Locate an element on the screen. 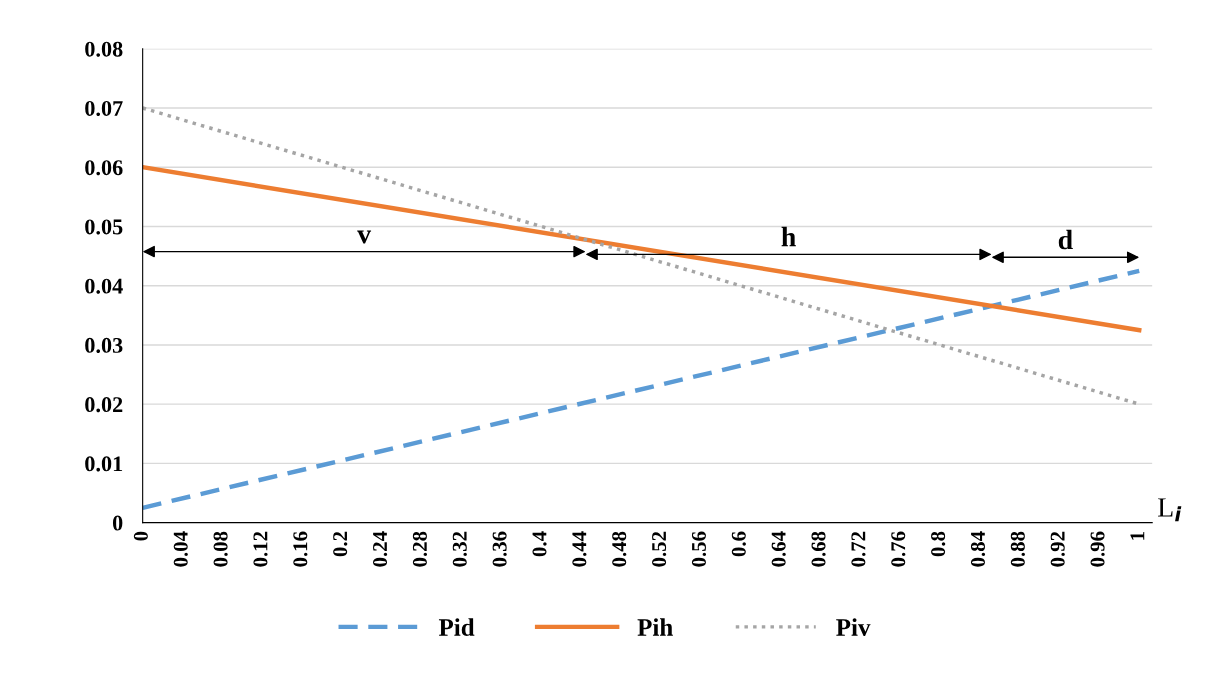 Image resolution: width=1209 pixels, height=677 pixels. x-tick-label: 0.88 is located at coordinates (1017, 549).